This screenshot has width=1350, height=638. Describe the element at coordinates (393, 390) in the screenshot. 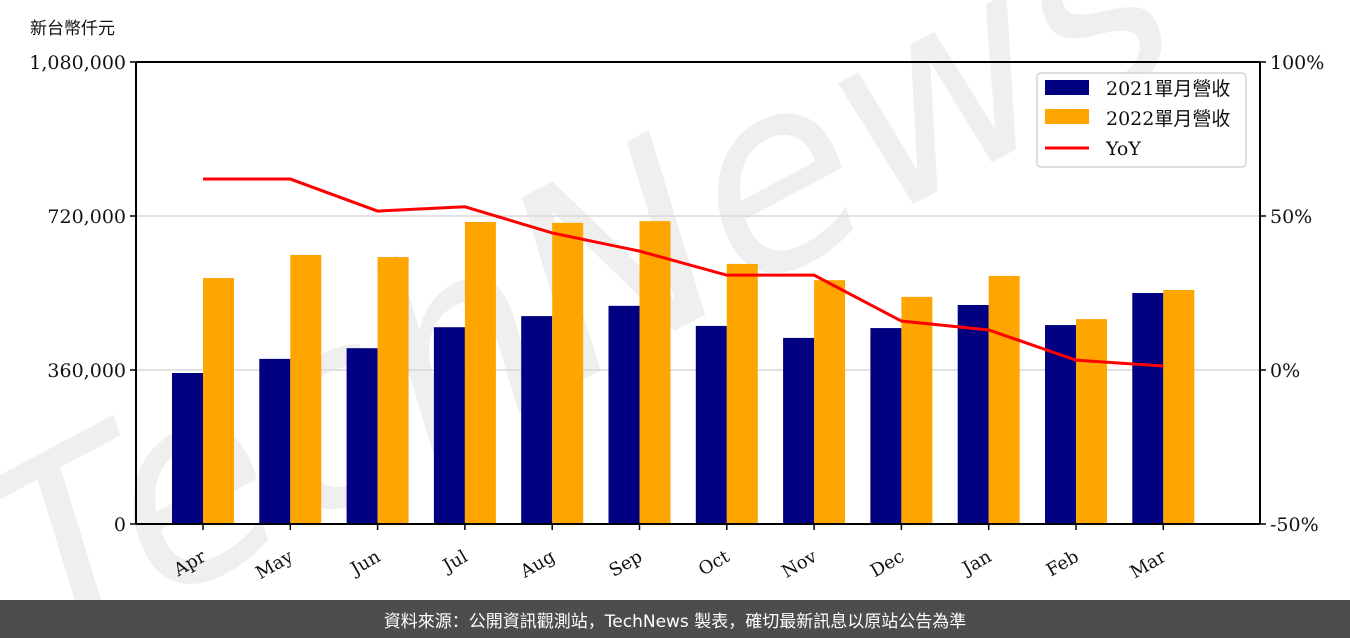

I see `bar-2022-jun` at that location.